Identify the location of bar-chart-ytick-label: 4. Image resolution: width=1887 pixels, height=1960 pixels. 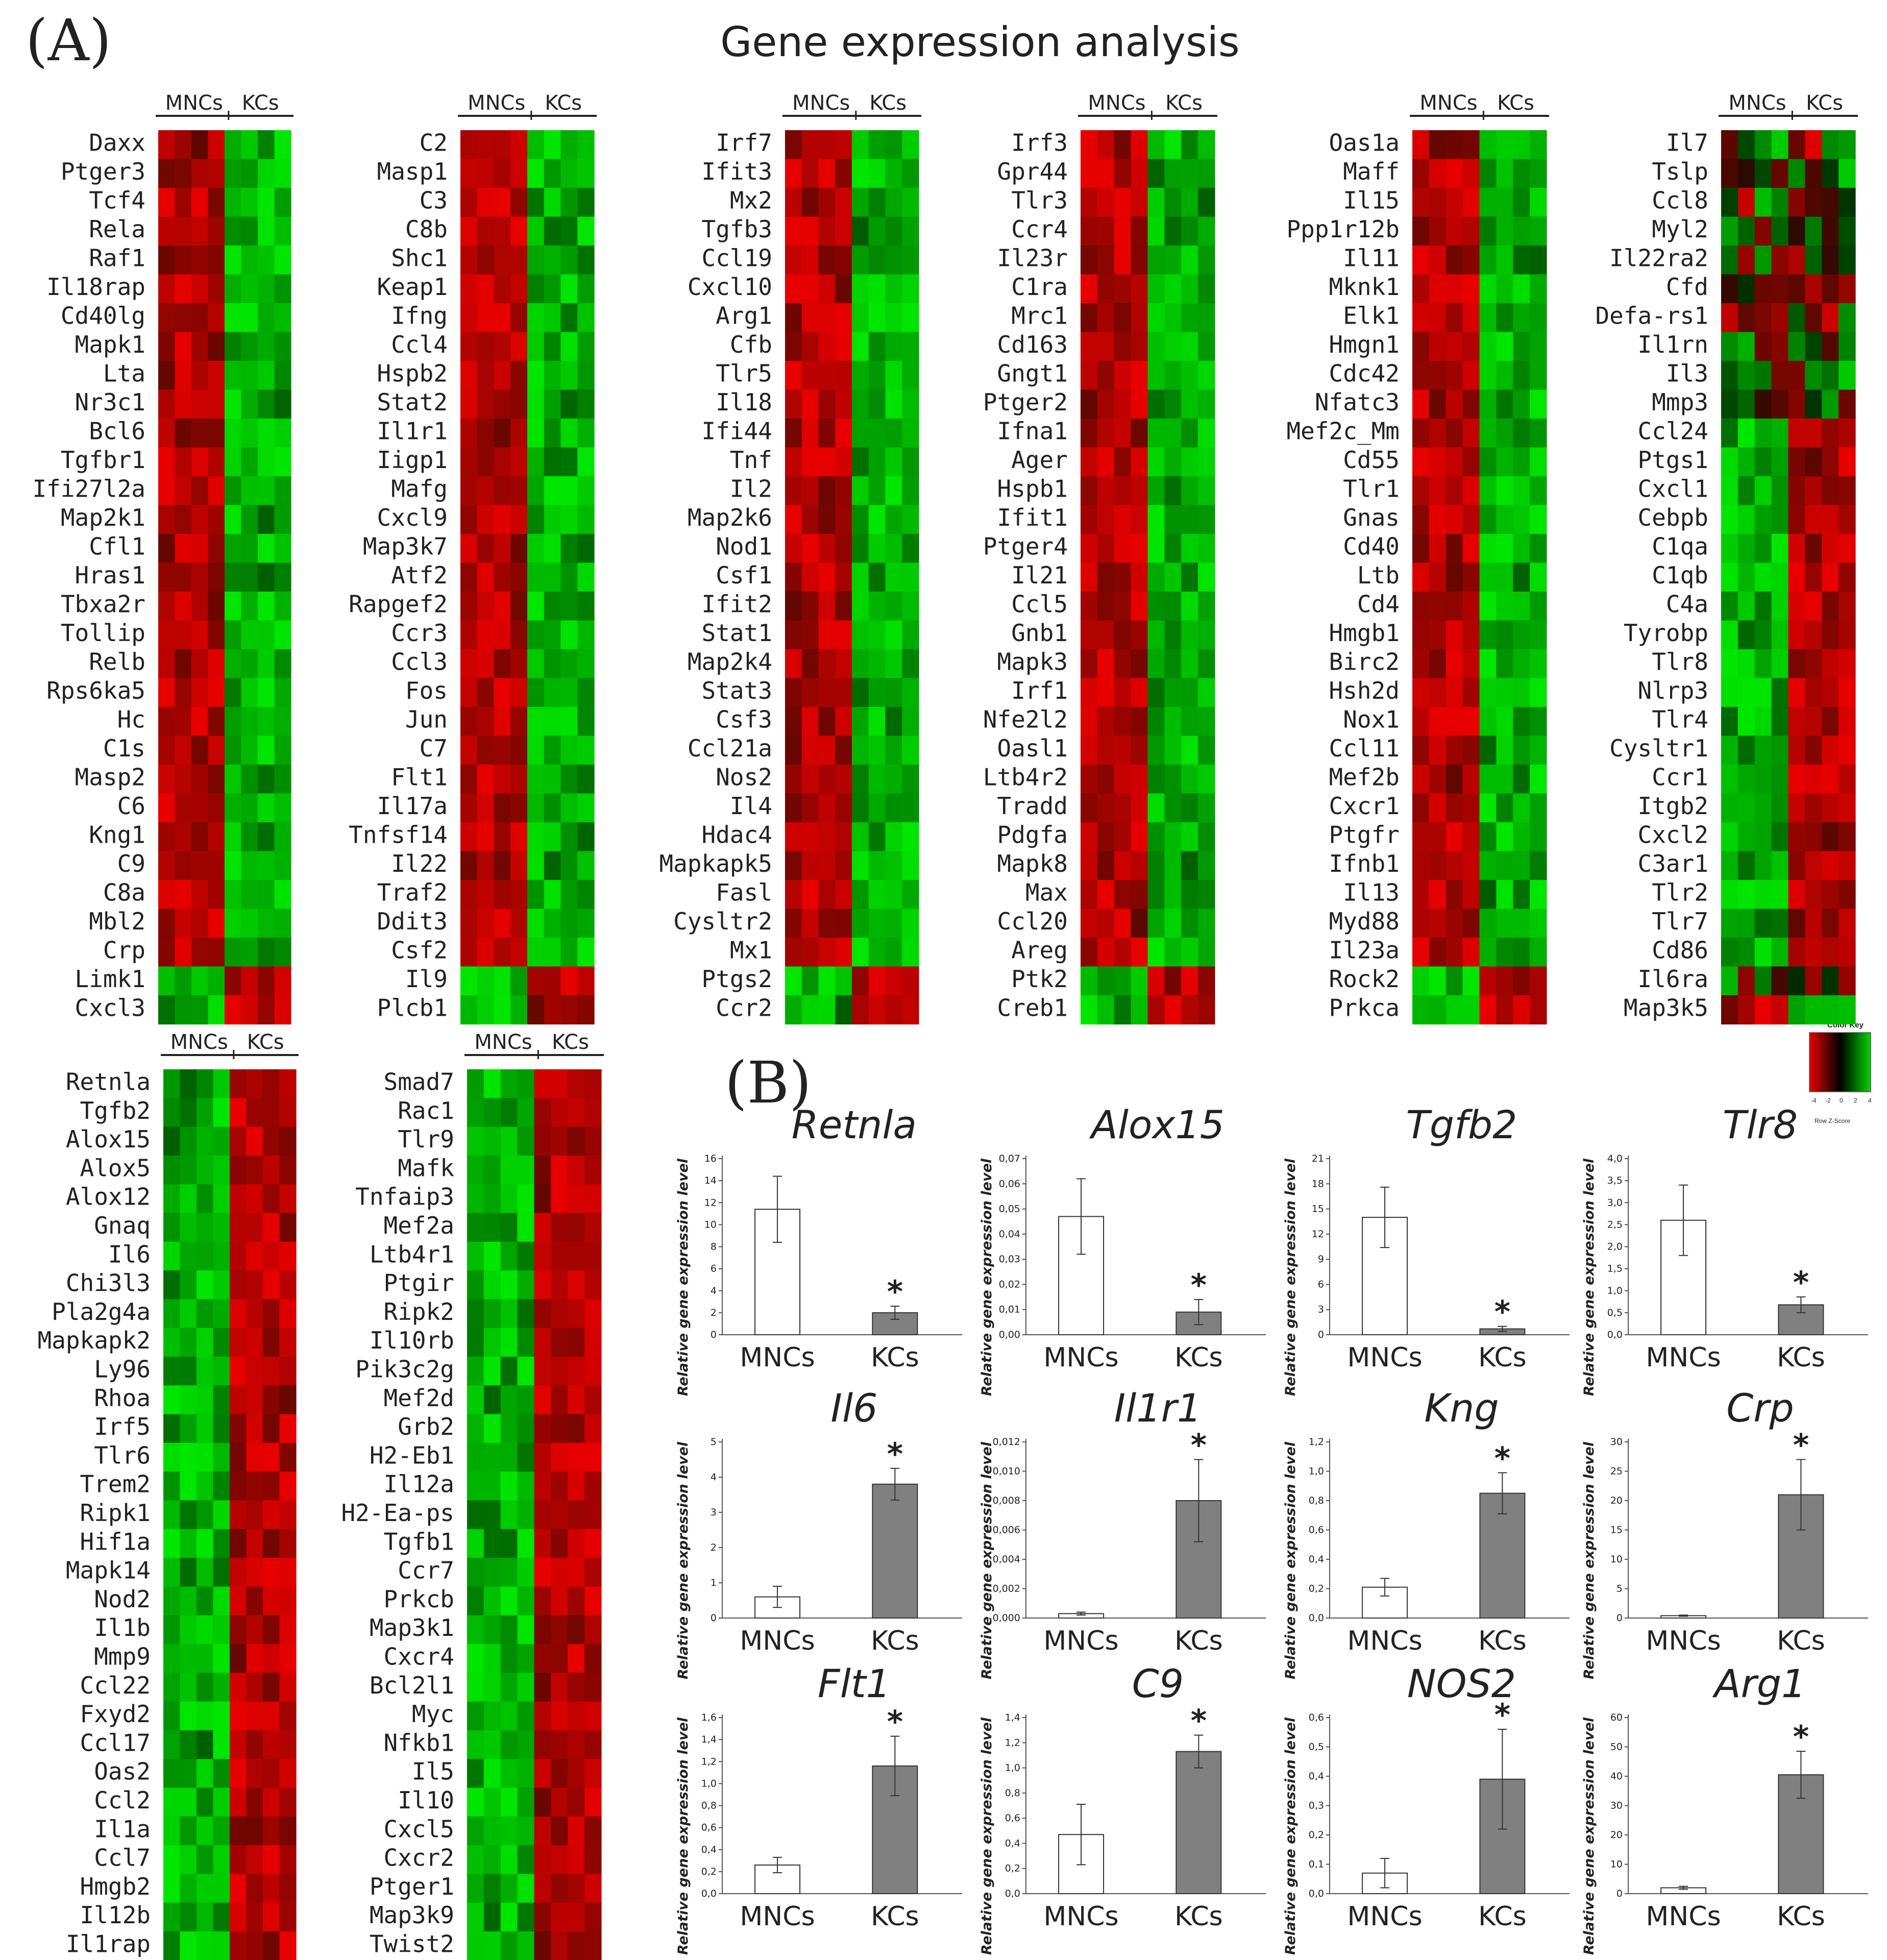
(714, 1477).